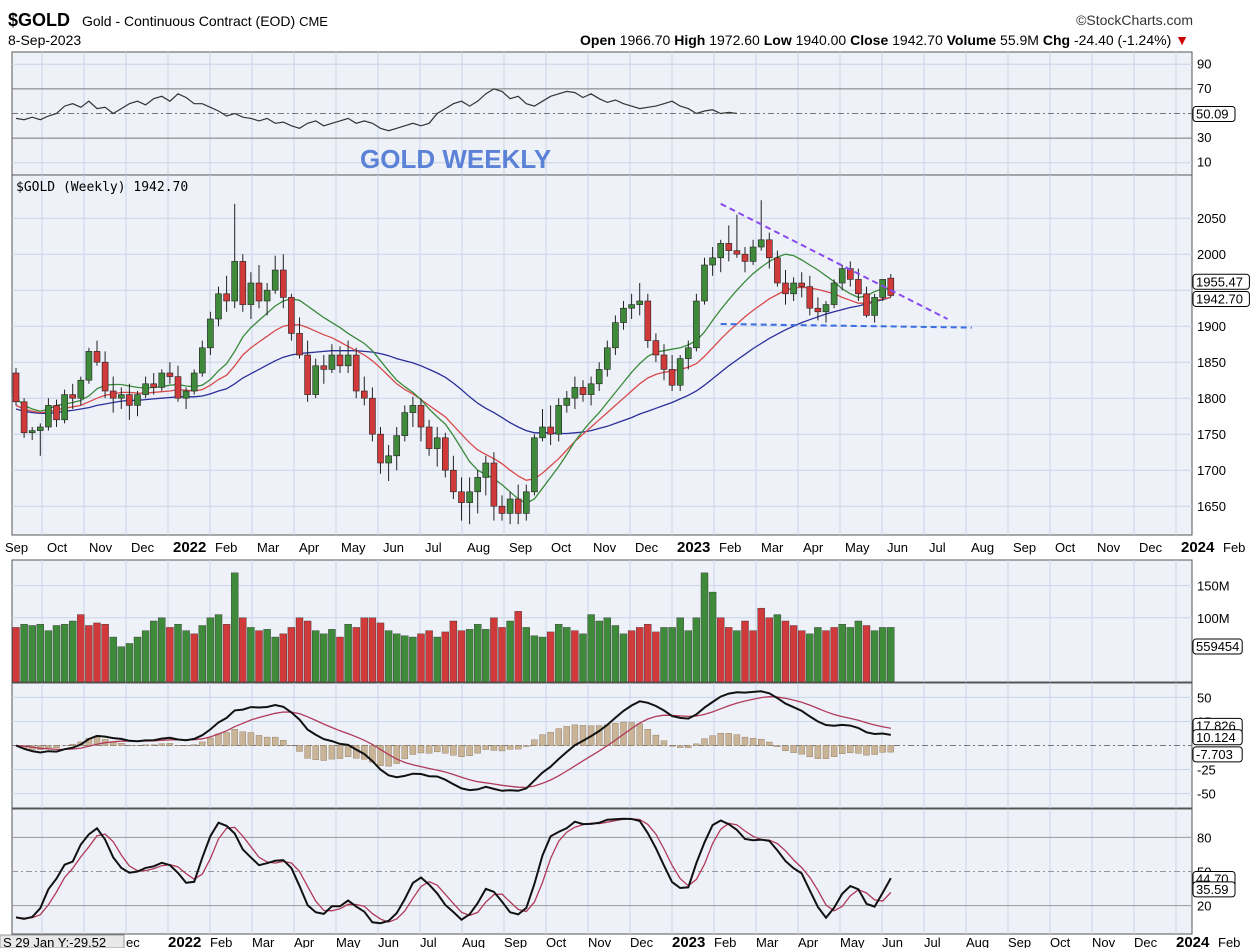 Image resolution: width=1251 pixels, height=948 pixels. What do you see at coordinates (393, 547) in the screenshot?
I see `x-tick-Jun: Jun` at bounding box center [393, 547].